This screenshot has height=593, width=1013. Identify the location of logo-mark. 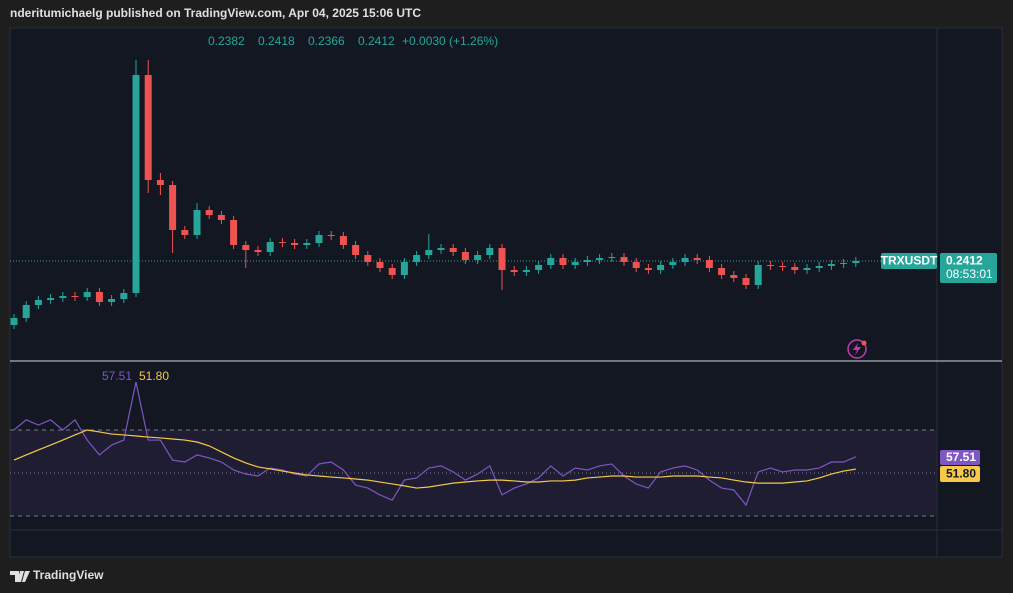
(20, 576).